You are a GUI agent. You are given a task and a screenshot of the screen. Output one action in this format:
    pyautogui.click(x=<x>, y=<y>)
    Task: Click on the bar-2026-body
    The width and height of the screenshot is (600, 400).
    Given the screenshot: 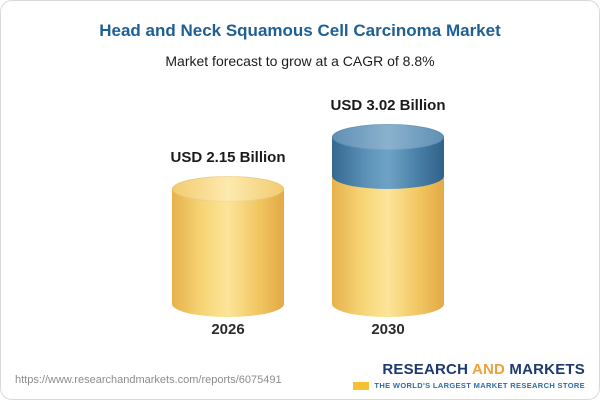 What is the action you would take?
    pyautogui.click(x=228, y=246)
    